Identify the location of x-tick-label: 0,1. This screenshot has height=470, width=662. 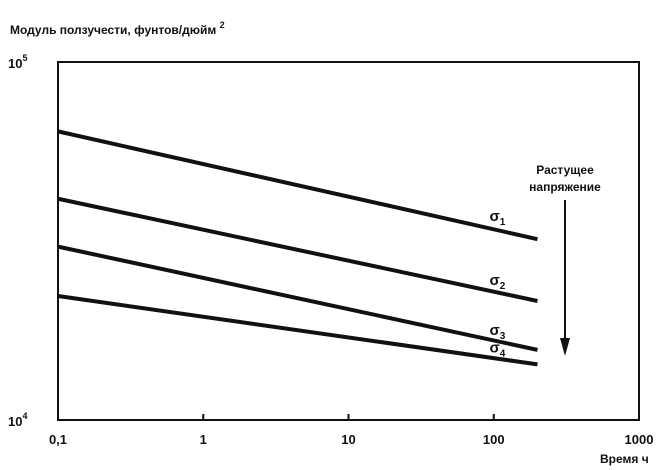
(58, 439).